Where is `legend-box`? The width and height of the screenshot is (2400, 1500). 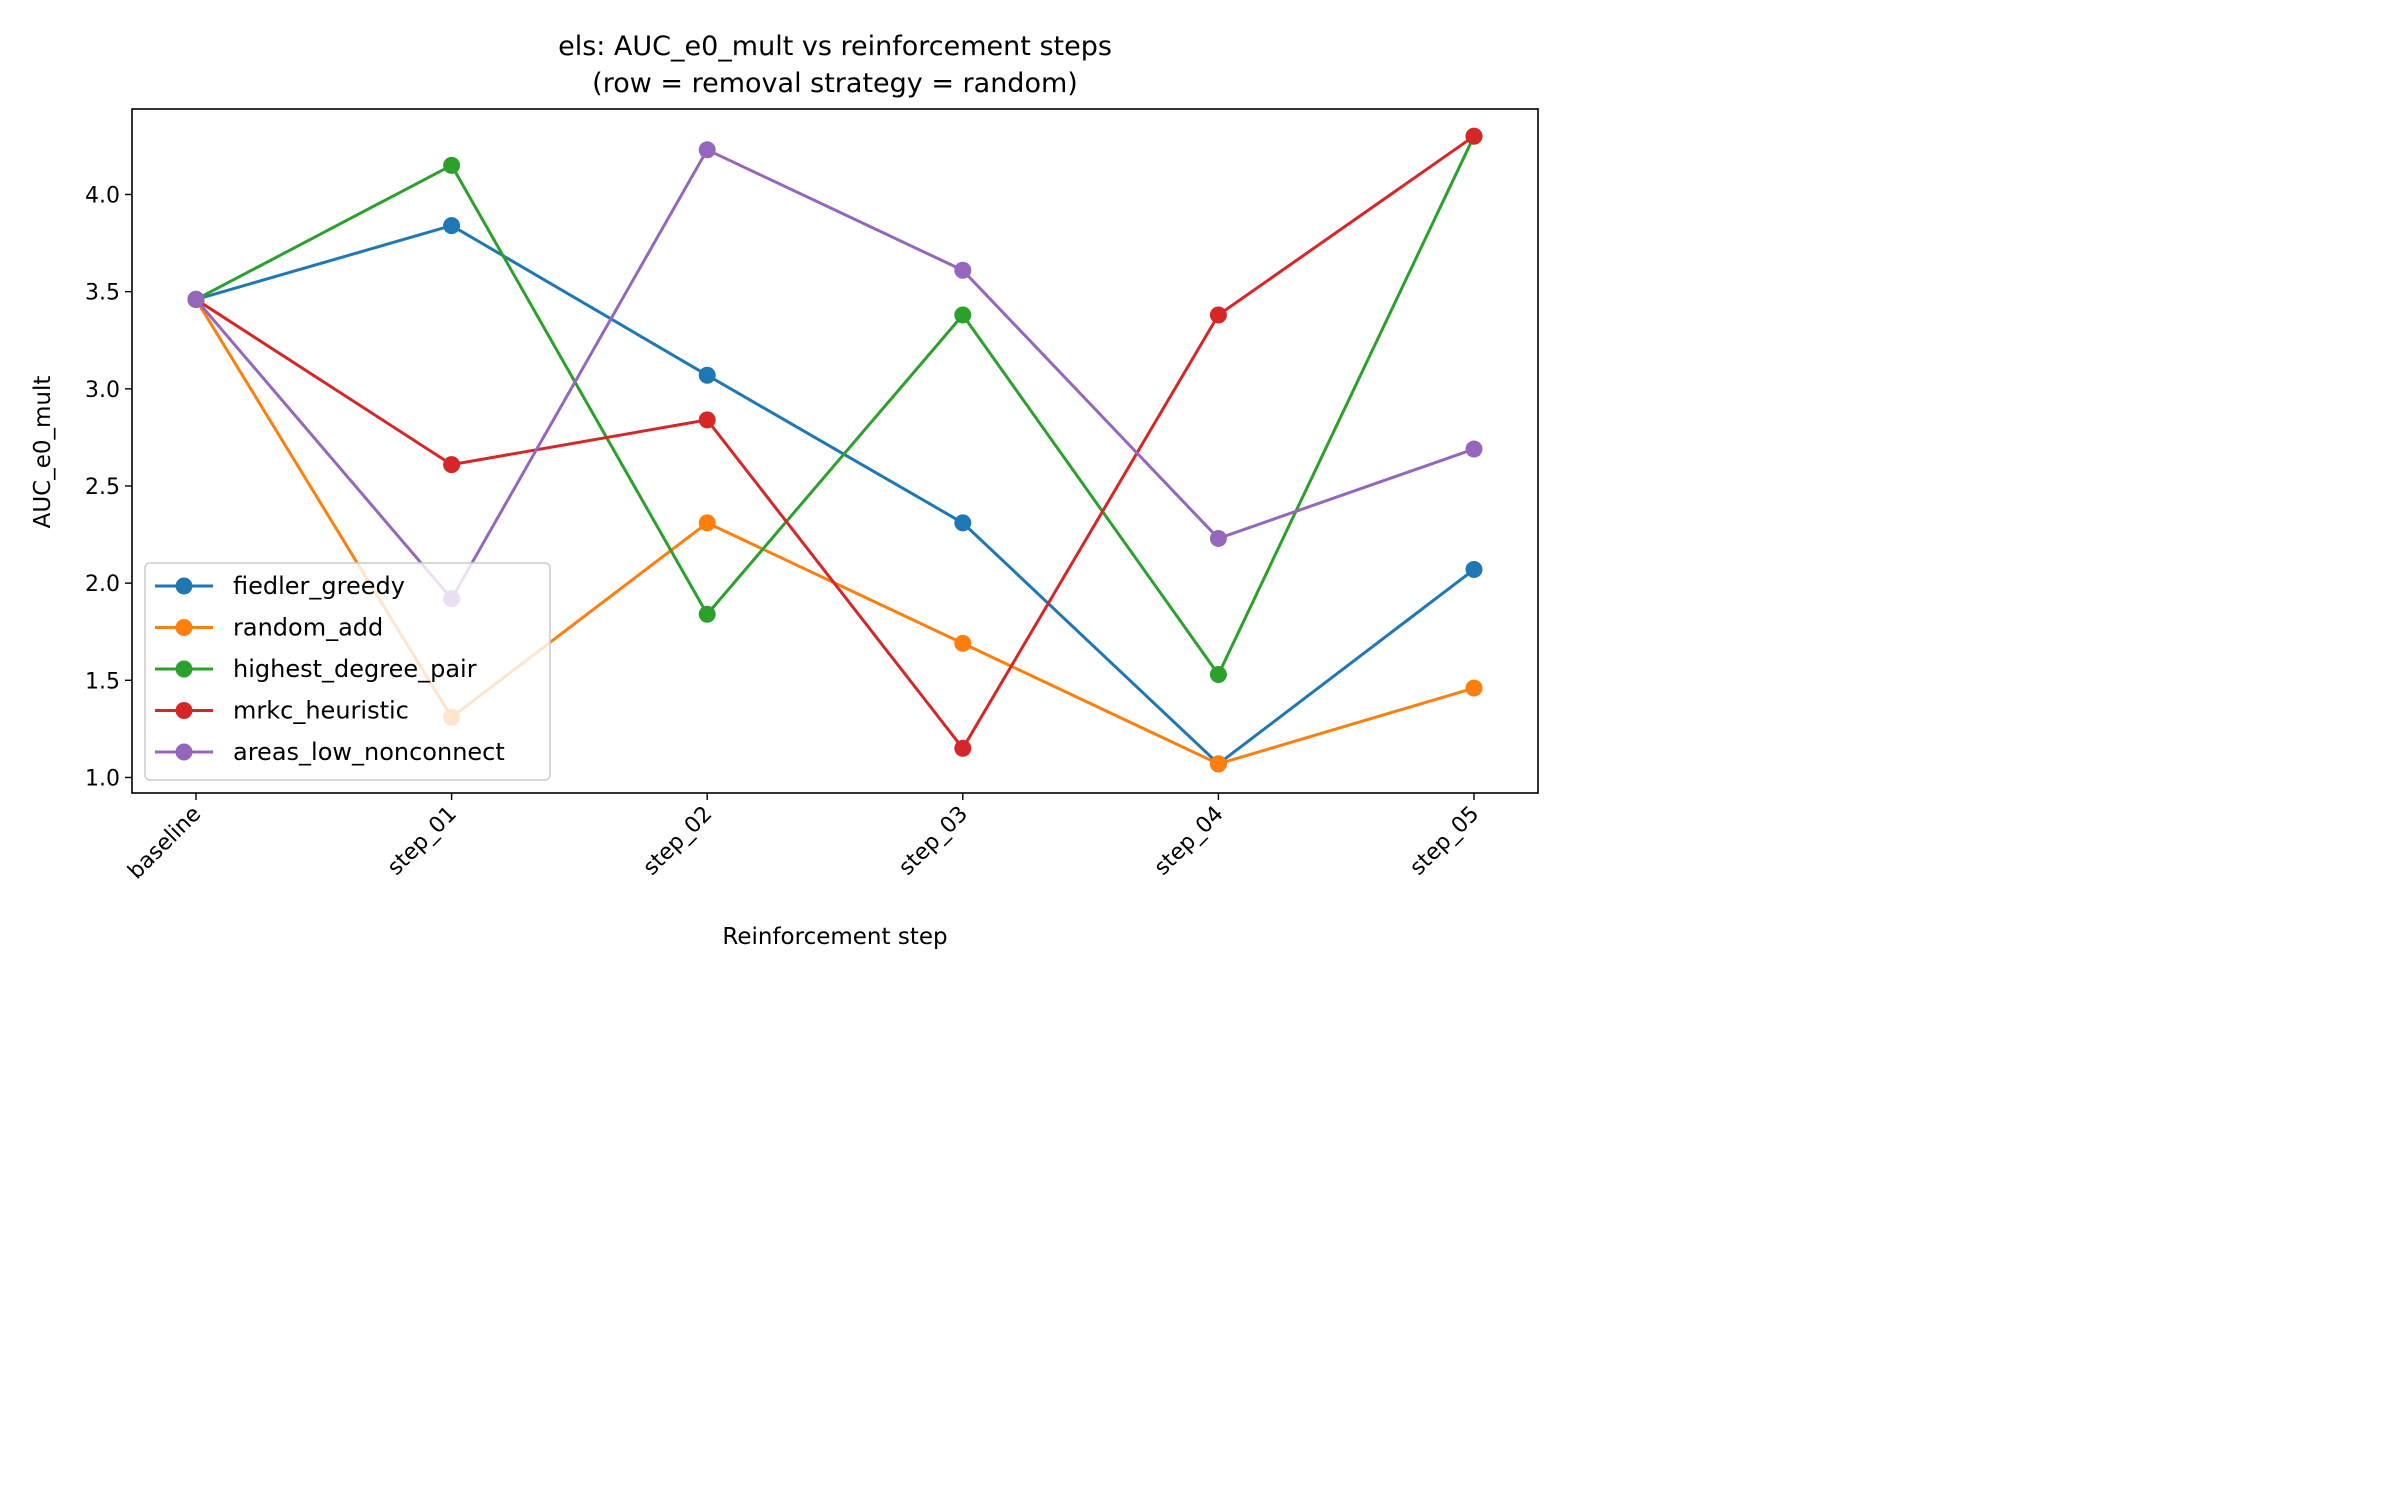
legend-box is located at coordinates (347, 671).